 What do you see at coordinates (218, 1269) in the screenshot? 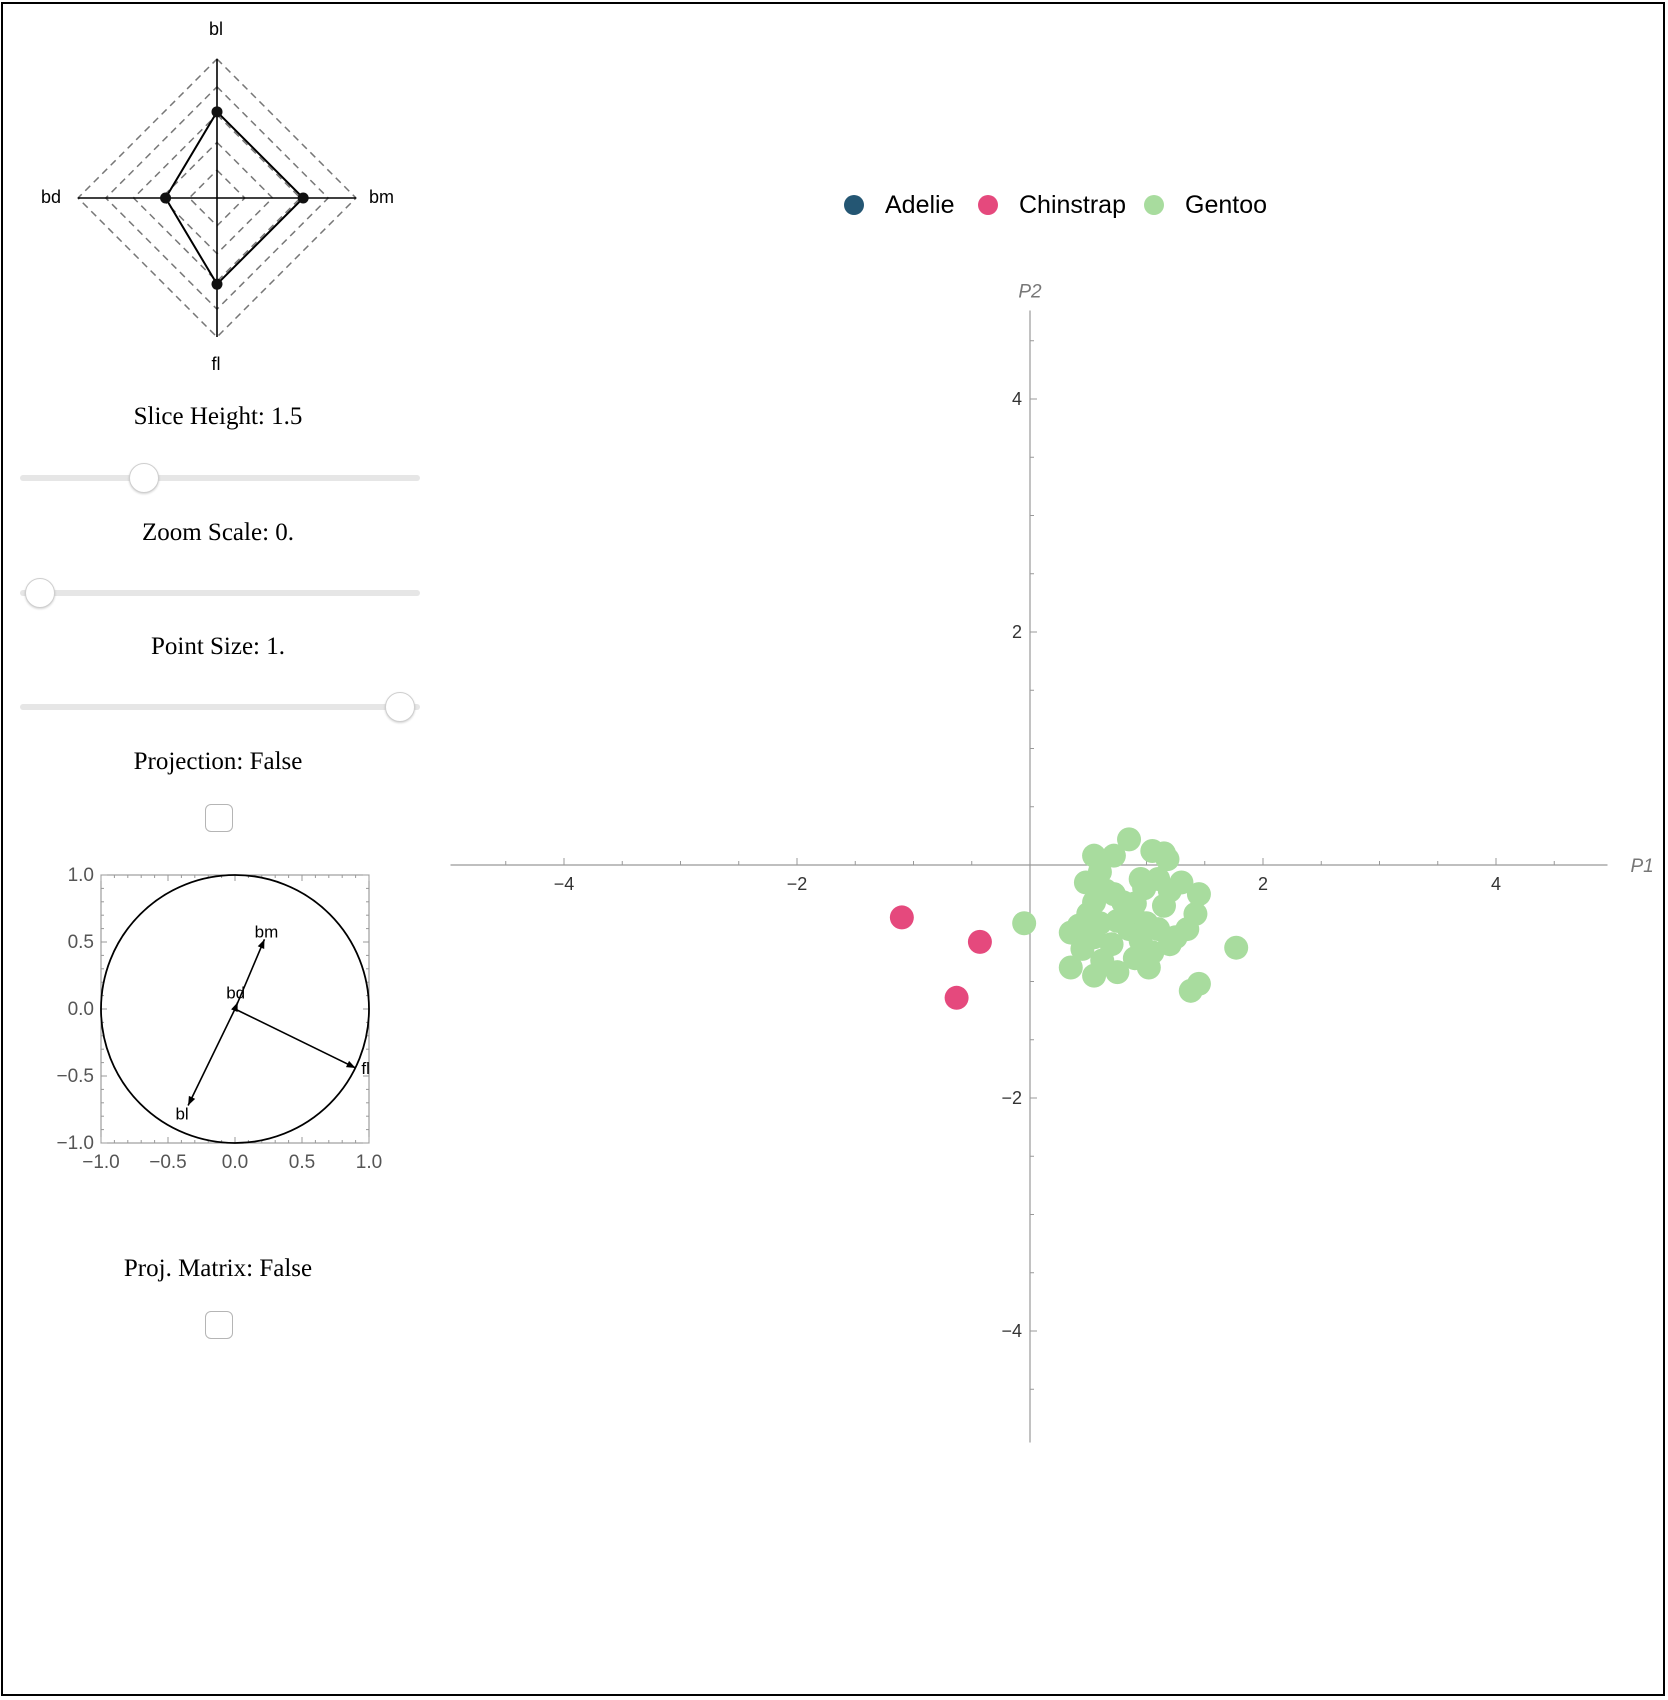
I see `proj-matrix-label: Proj. Matrix: False` at bounding box center [218, 1269].